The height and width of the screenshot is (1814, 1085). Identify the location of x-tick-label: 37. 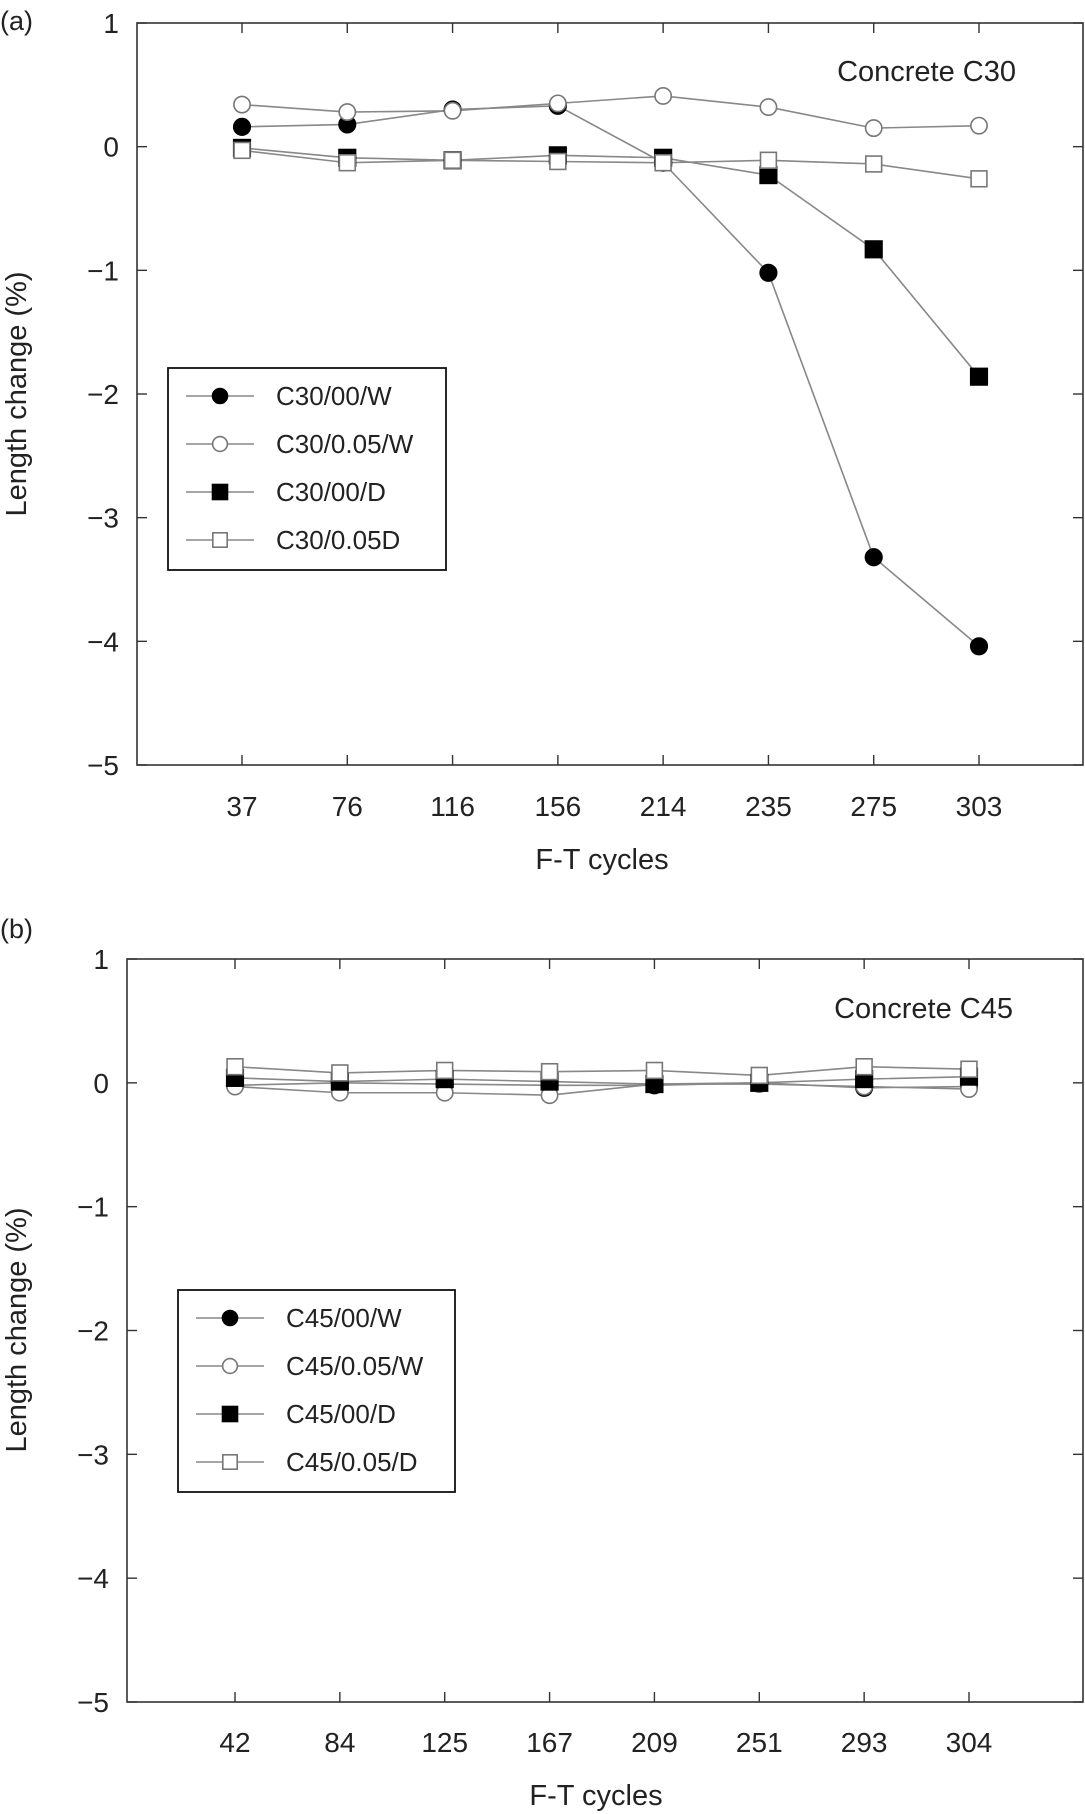
(241, 806).